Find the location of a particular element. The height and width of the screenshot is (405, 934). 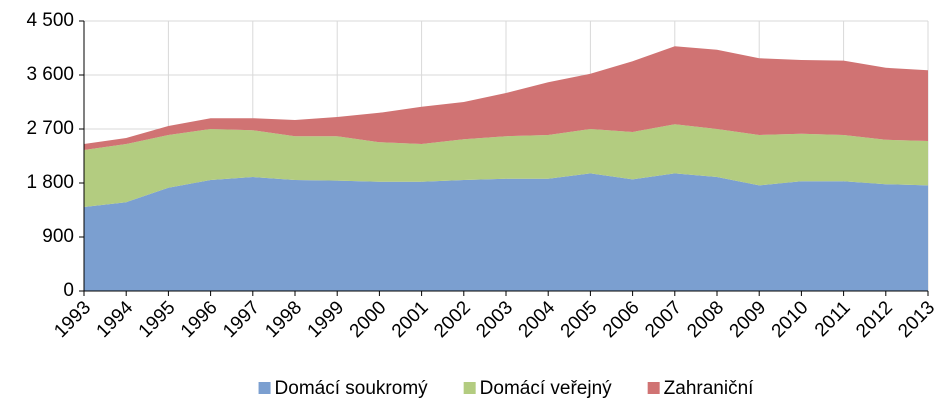

y-tick-label: 1 800 is located at coordinates (50, 182).